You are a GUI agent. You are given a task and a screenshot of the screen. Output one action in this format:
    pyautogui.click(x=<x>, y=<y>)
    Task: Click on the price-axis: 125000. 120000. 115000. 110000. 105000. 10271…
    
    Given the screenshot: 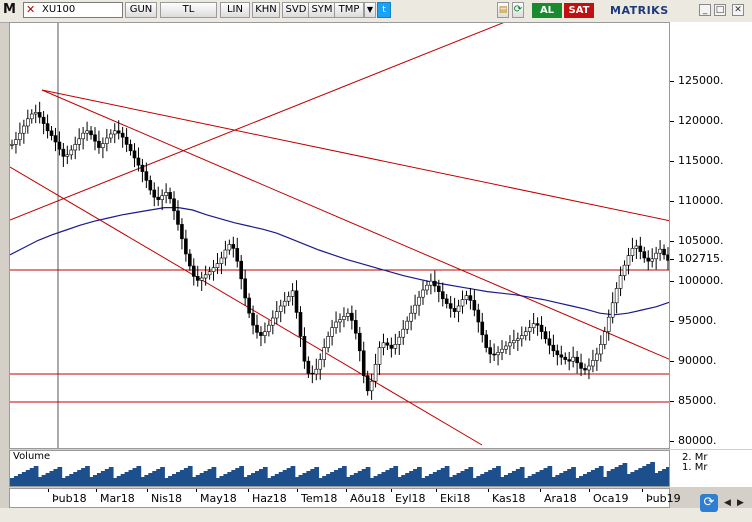 What is the action you would take?
    pyautogui.click(x=711, y=235)
    